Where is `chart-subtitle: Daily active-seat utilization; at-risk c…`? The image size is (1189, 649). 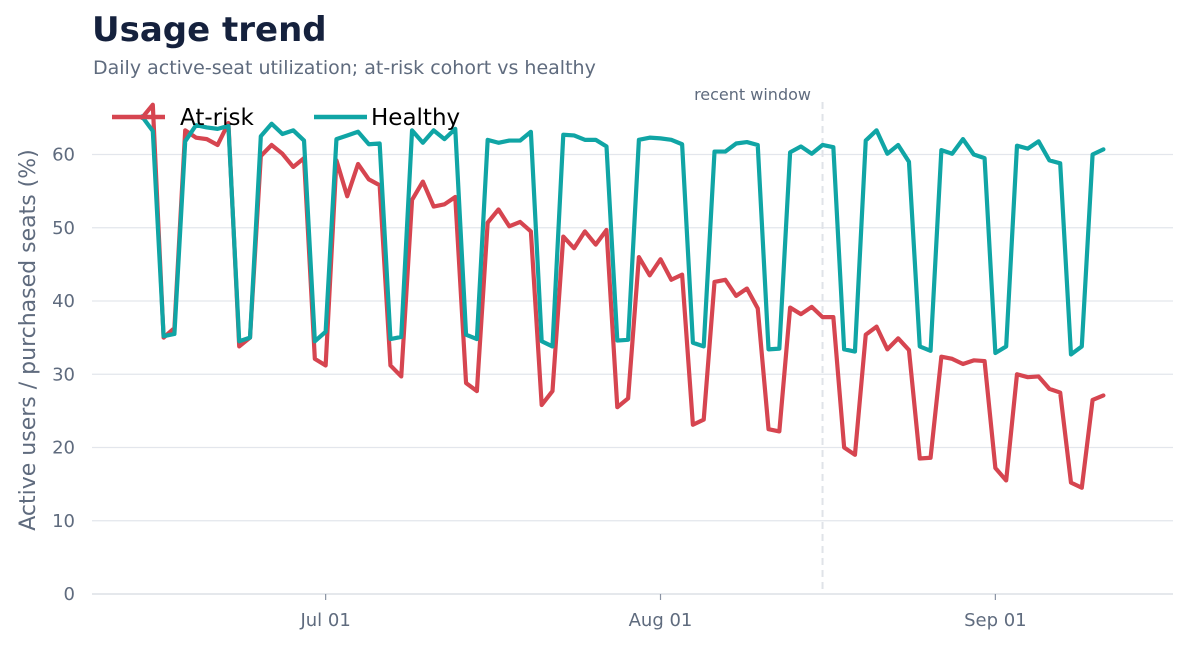
chart-subtitle: Daily active-seat utilization; at-risk c… is located at coordinates (344, 68).